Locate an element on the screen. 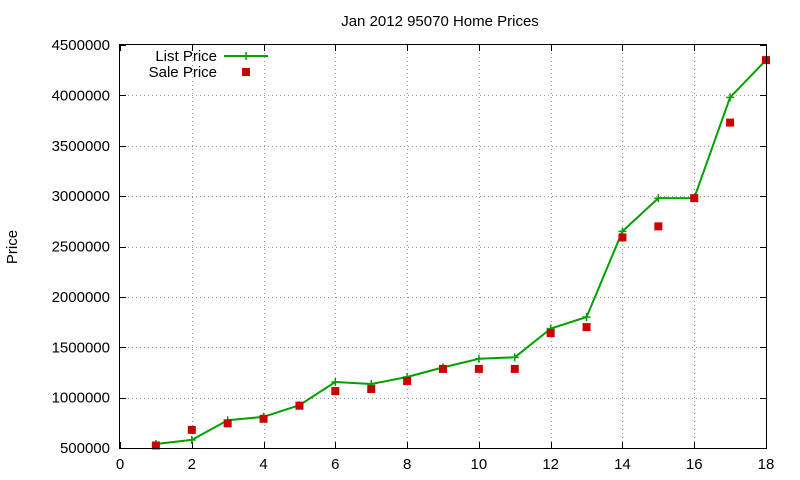  x-tick-label: 10 is located at coordinates (479, 464).